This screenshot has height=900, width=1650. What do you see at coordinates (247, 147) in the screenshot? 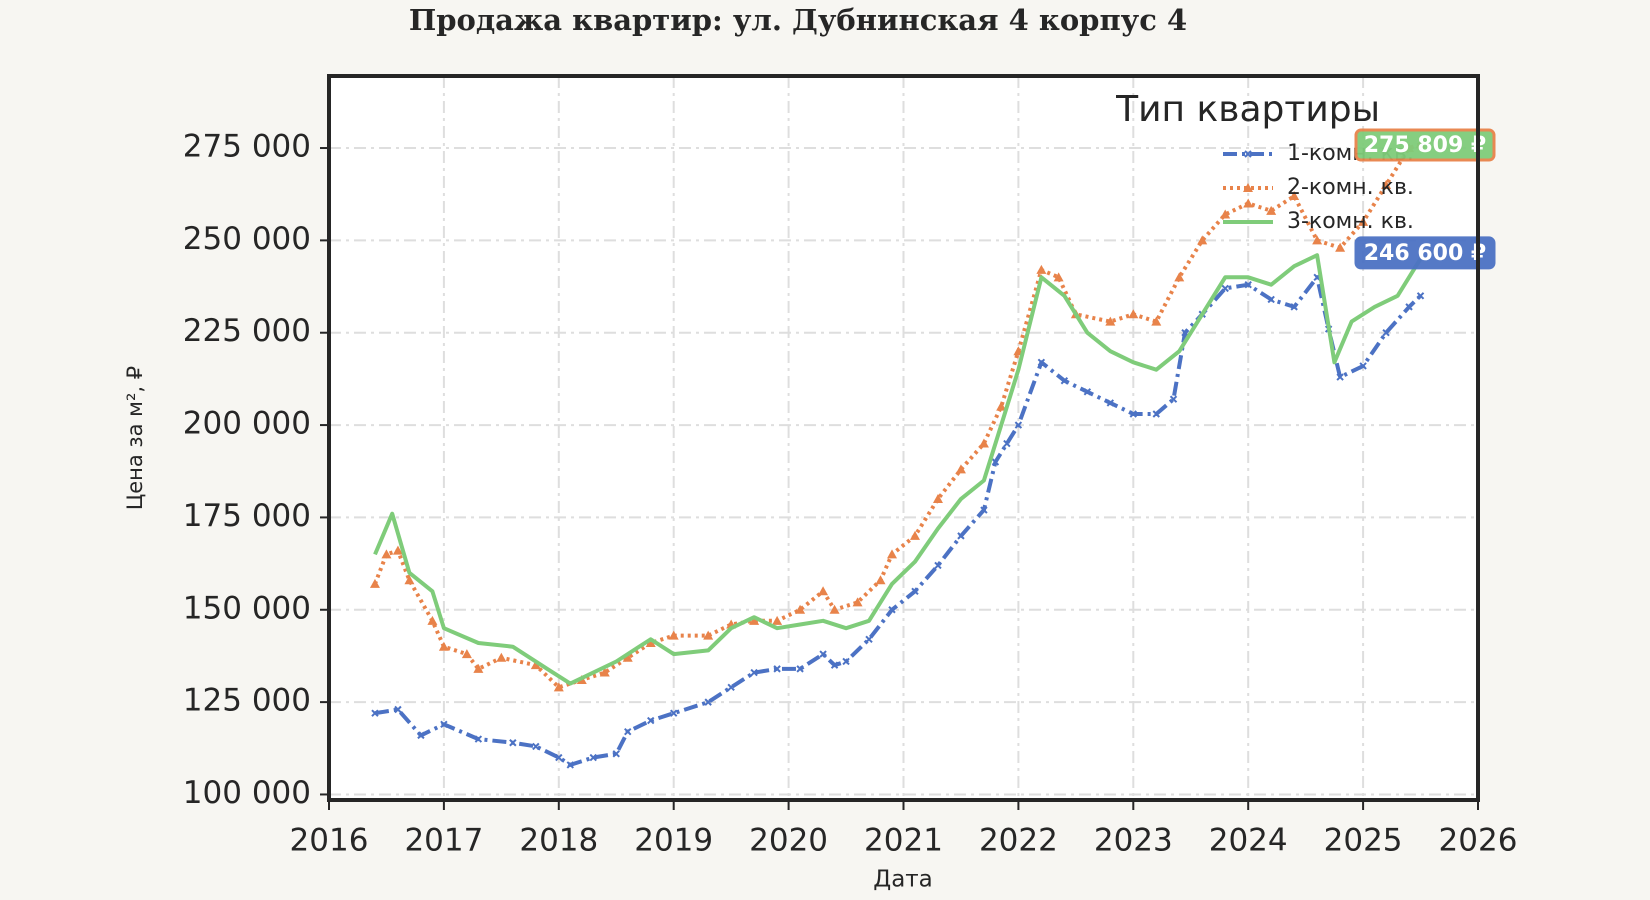
I see `y-tick-label: 275 000` at bounding box center [247, 147].